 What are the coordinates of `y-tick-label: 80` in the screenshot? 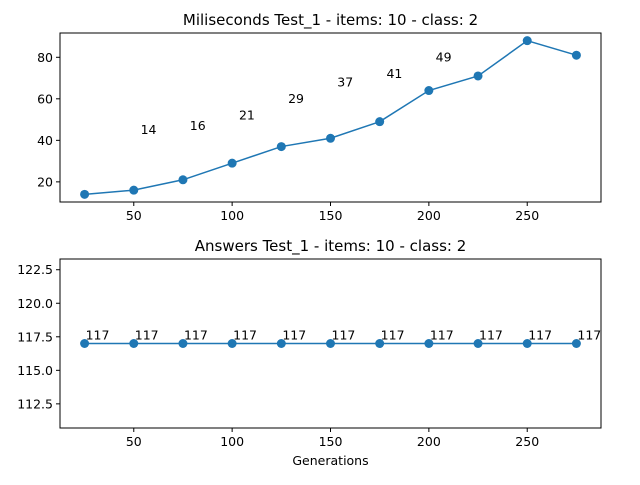 It's located at (45, 57).